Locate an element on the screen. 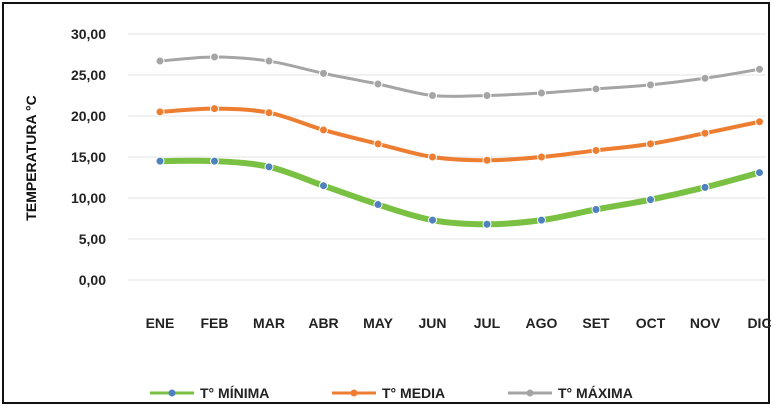  x-tick-label: AGO is located at coordinates (542, 323).